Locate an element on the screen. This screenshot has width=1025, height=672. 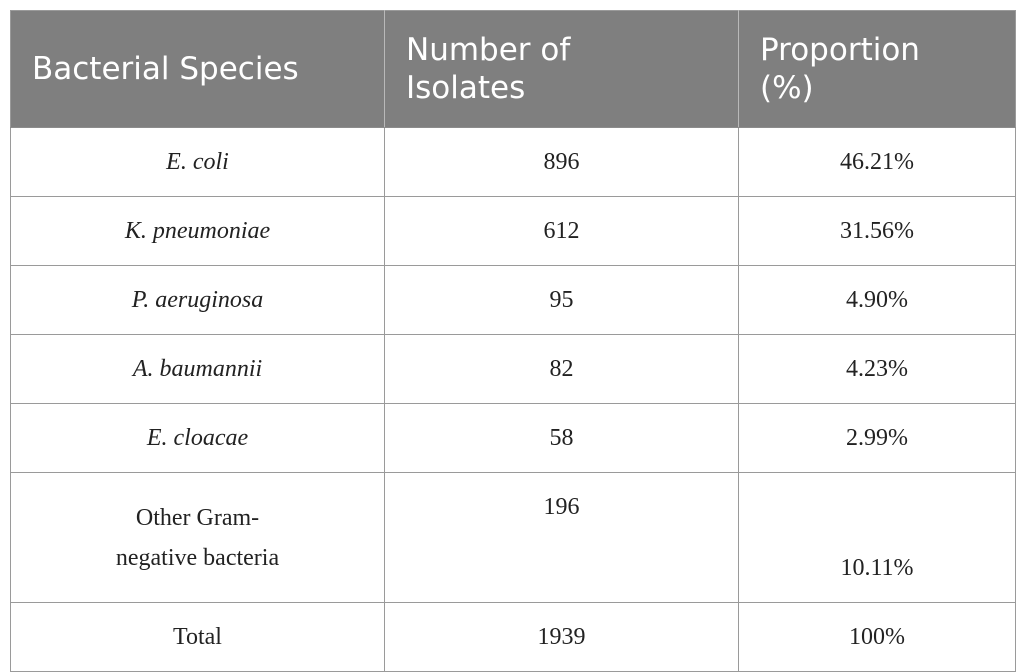
proportion-cell: 31.56% is located at coordinates (877, 231).